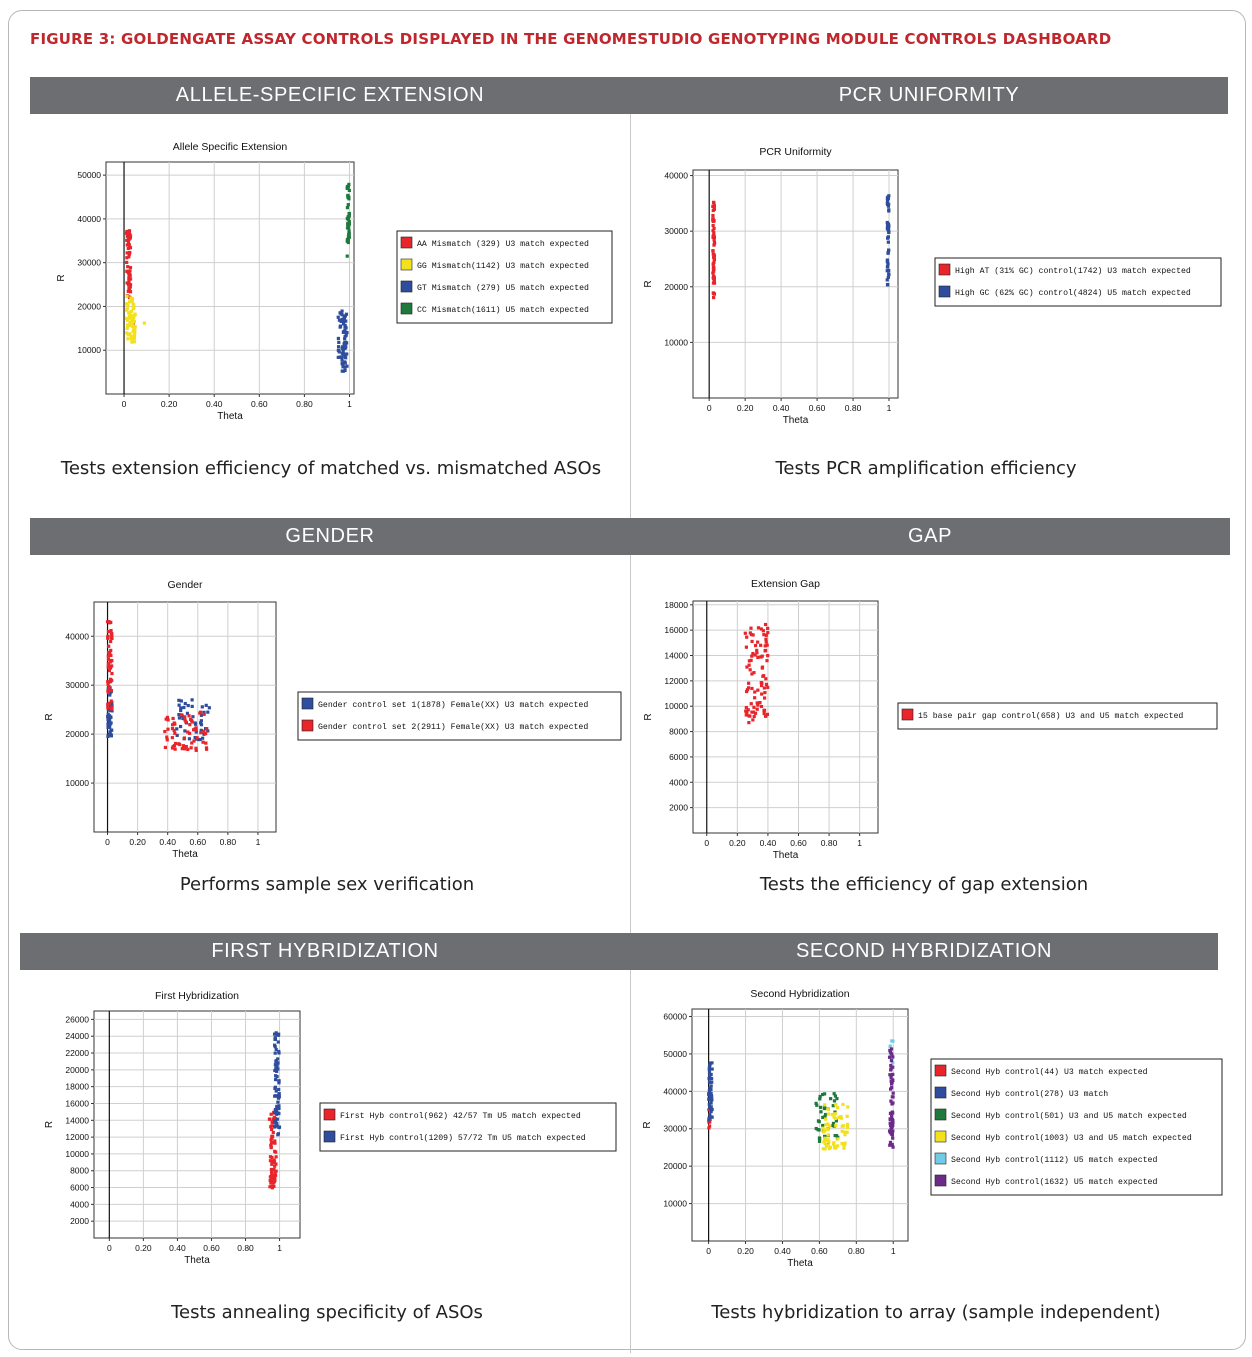 The height and width of the screenshot is (1357, 1252). I want to click on y-tick-label: 4000, so click(678, 782).